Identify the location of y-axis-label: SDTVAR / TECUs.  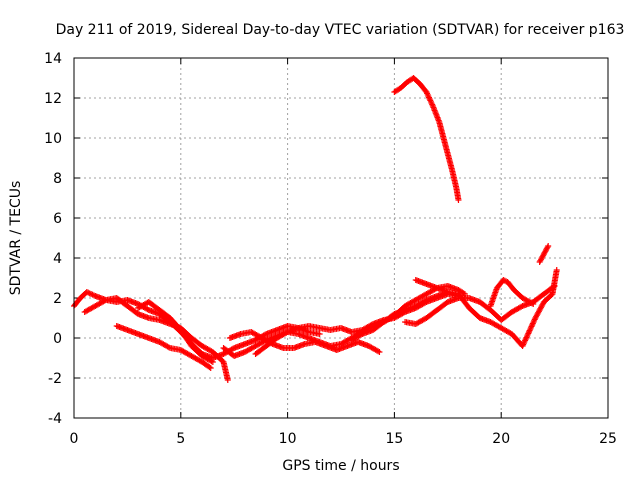
(16, 238).